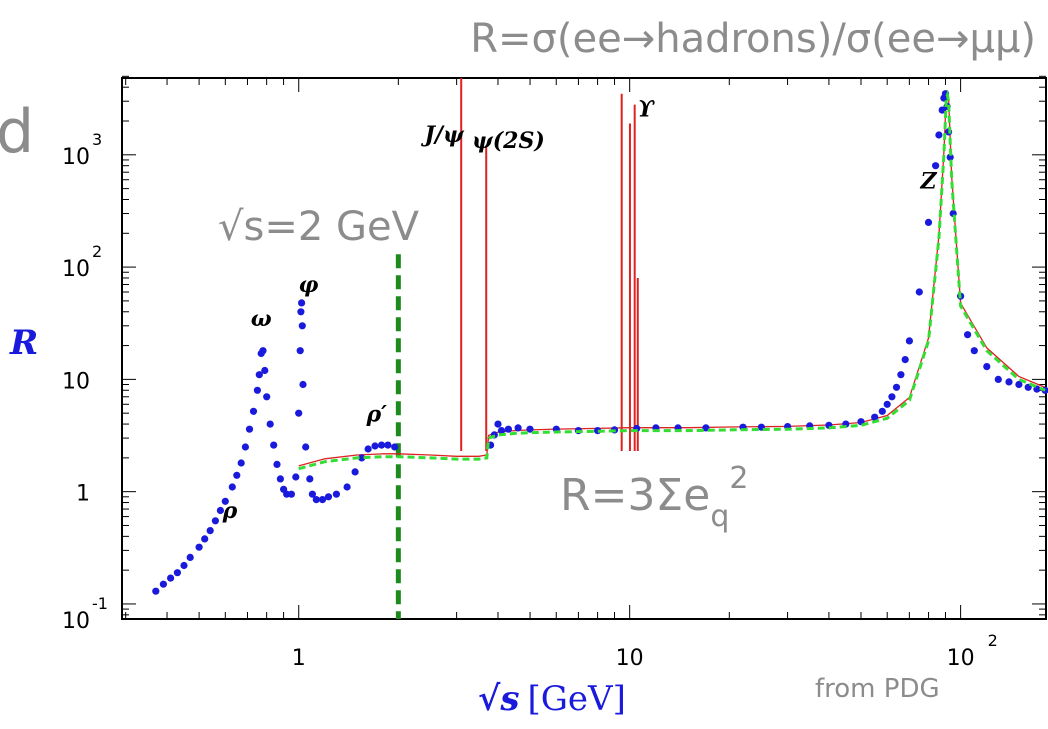  What do you see at coordinates (877, 689) in the screenshot?
I see `source-label: from PDG` at bounding box center [877, 689].